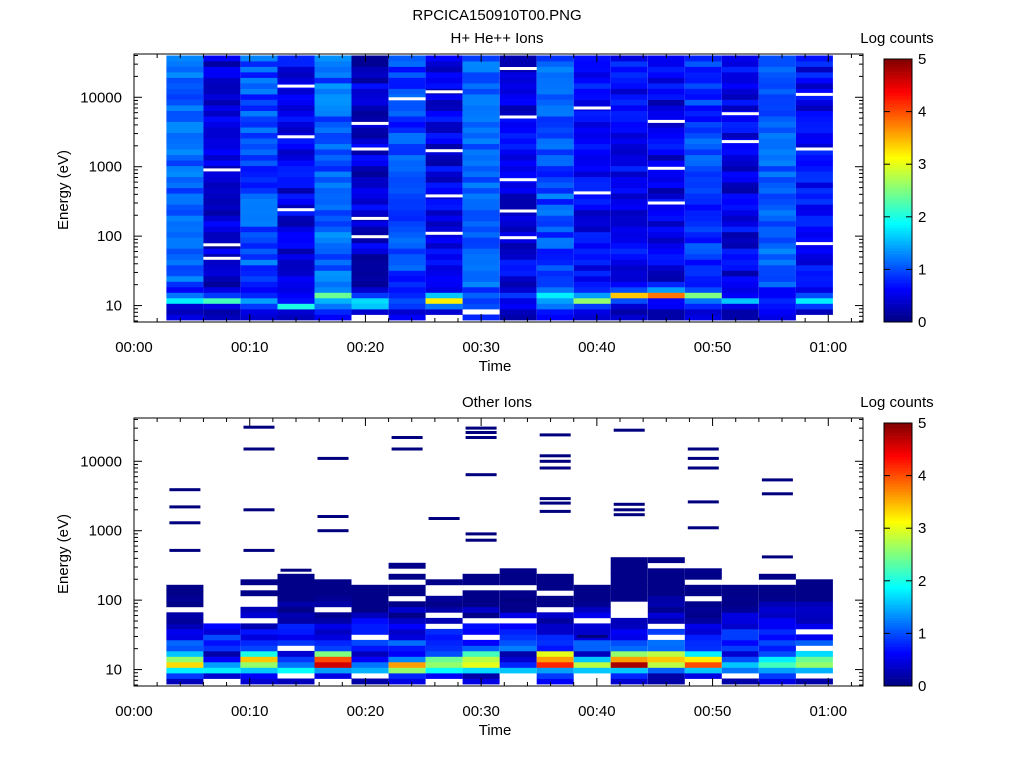  Describe the element at coordinates (105, 531) in the screenshot. I see `y-tick-label: 1000` at that location.